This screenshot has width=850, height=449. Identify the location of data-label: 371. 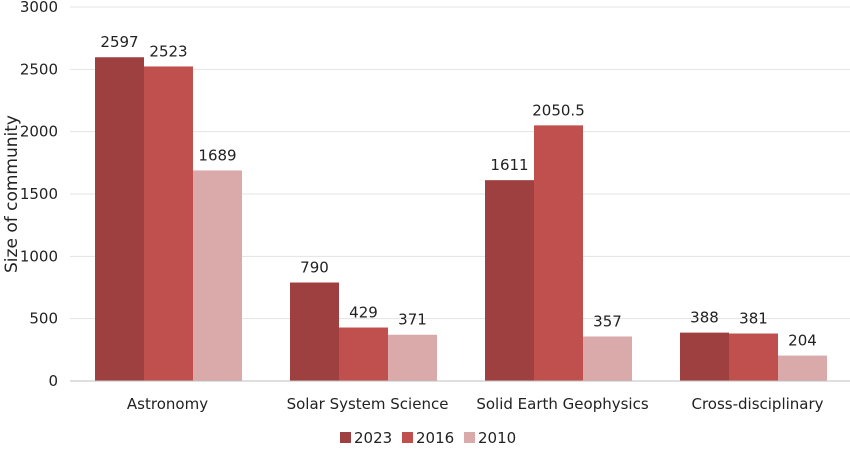
(412, 320).